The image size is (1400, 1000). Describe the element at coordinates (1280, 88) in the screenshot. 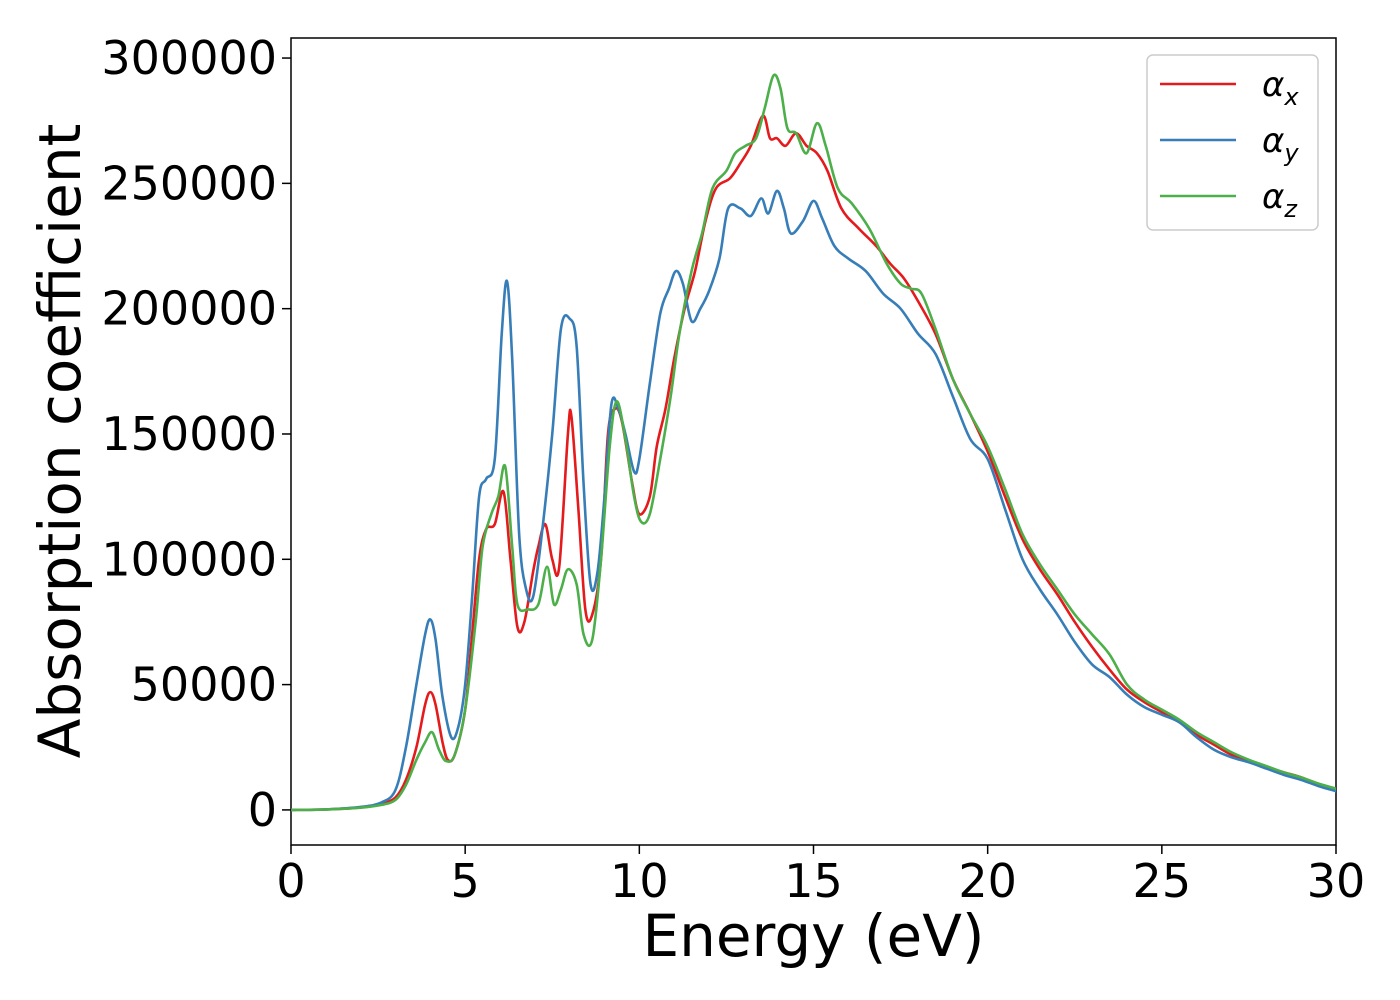

I see `legend-label-x: αx` at that location.